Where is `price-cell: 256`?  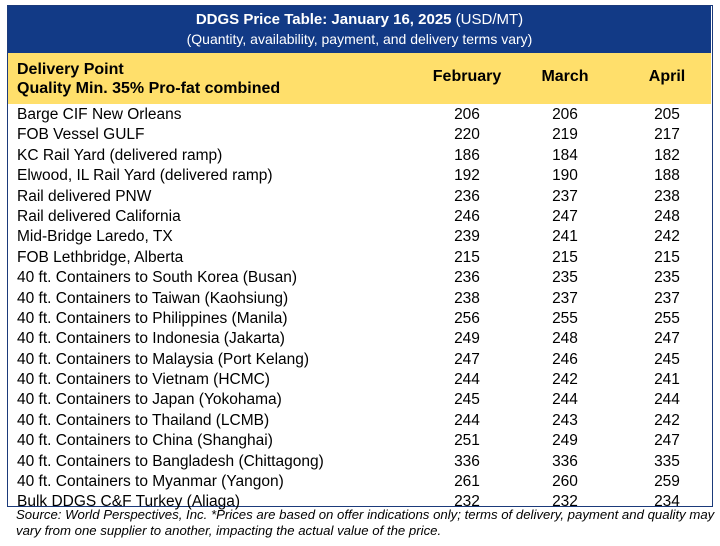
price-cell: 256 is located at coordinates (467, 318).